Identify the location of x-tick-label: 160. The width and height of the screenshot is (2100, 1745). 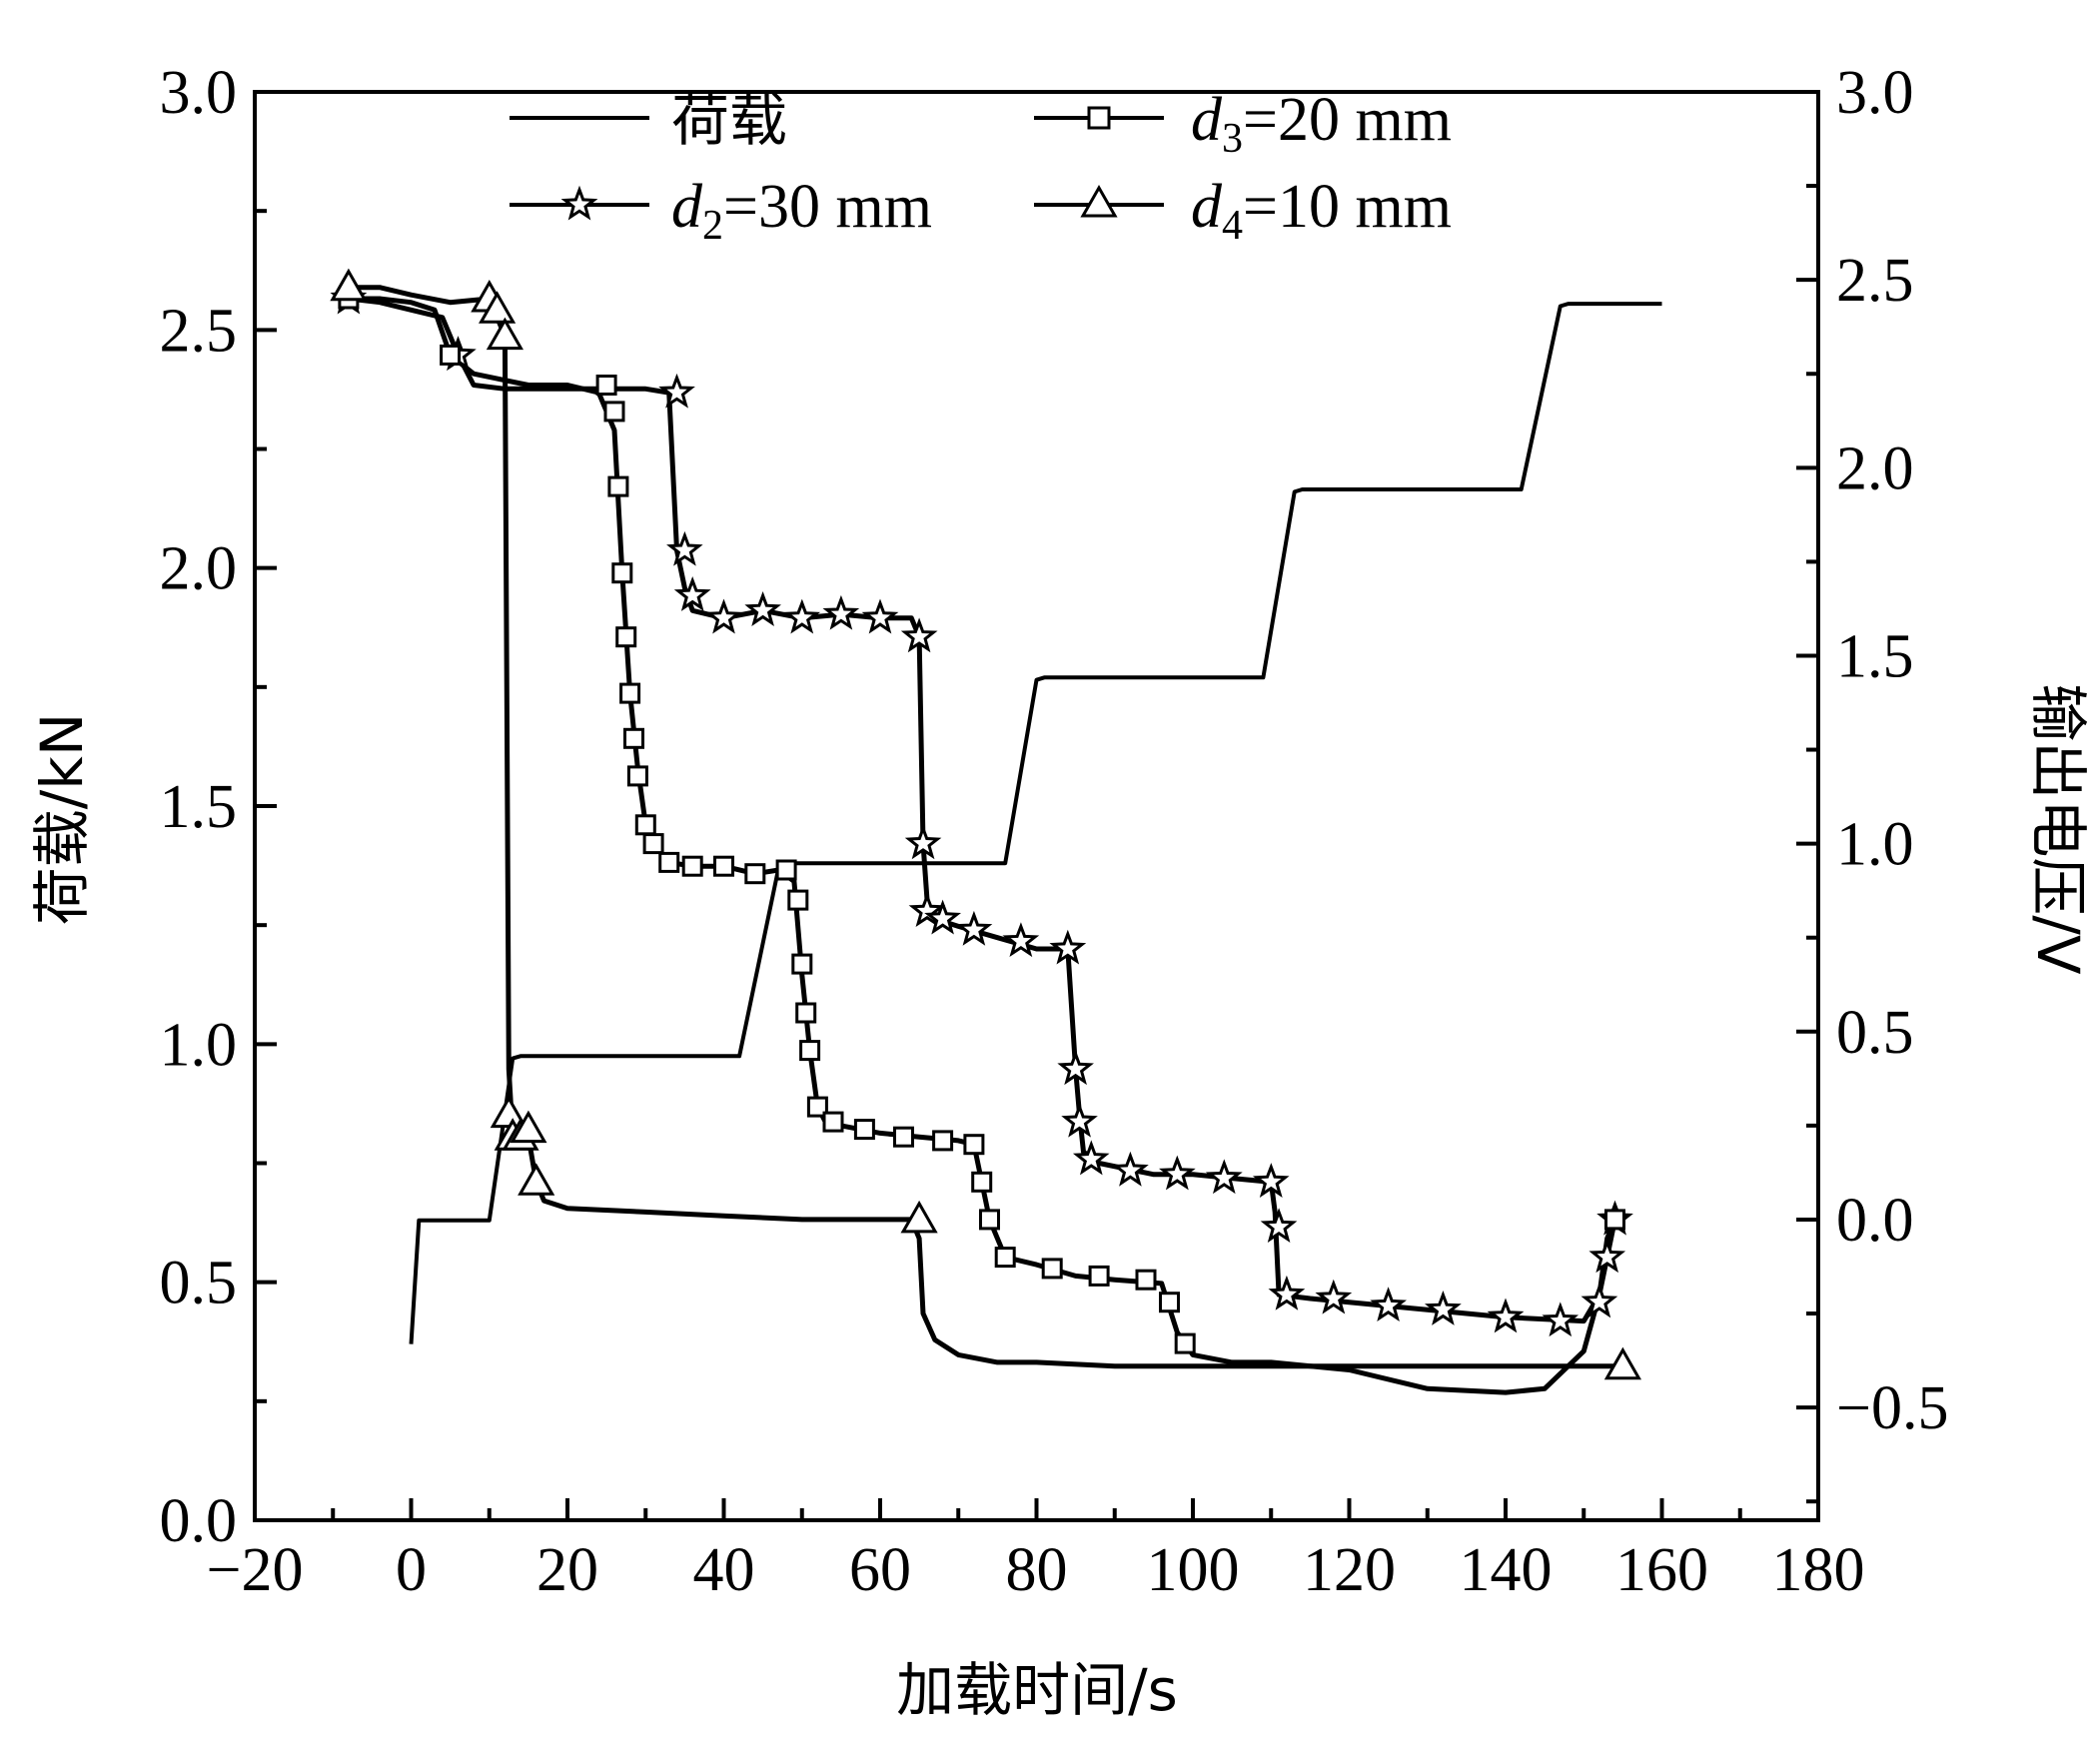
(1662, 1570).